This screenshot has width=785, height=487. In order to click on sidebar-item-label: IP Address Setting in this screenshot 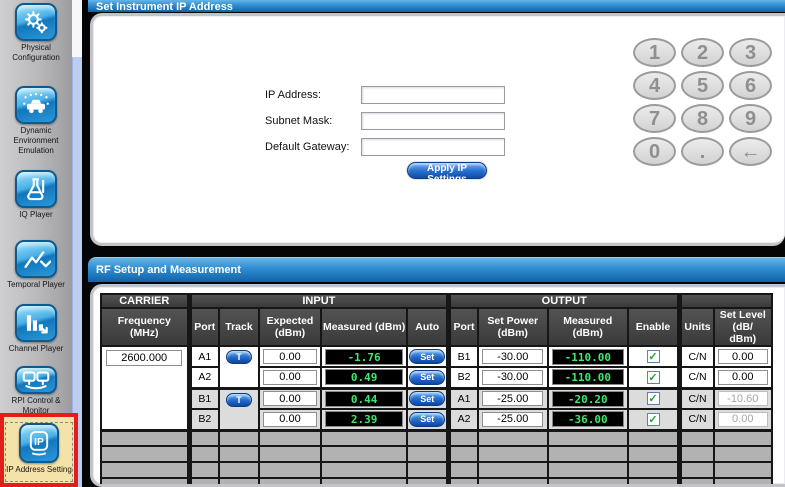, I will do `click(39, 469)`.